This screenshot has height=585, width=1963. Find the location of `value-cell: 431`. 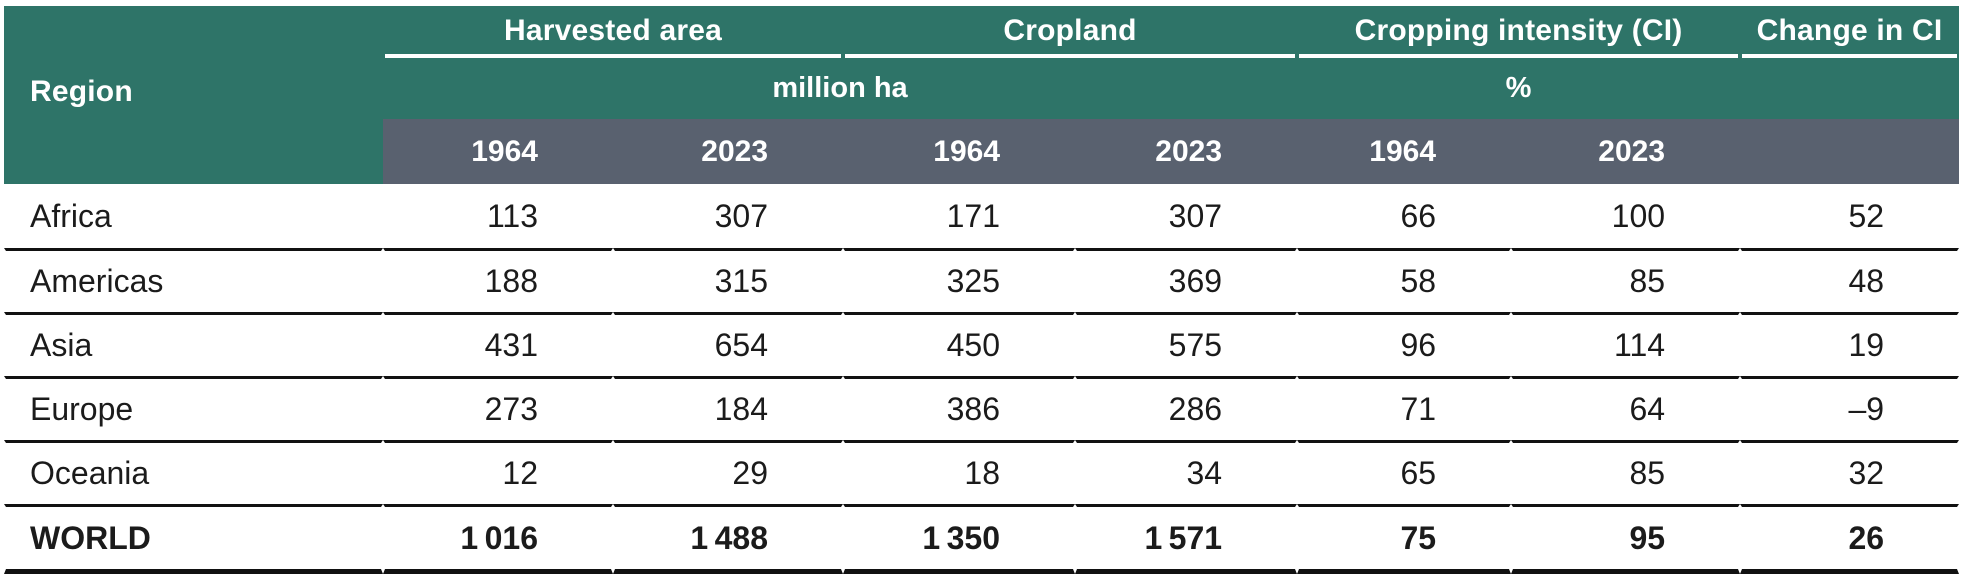

value-cell: 431 is located at coordinates (498, 344).